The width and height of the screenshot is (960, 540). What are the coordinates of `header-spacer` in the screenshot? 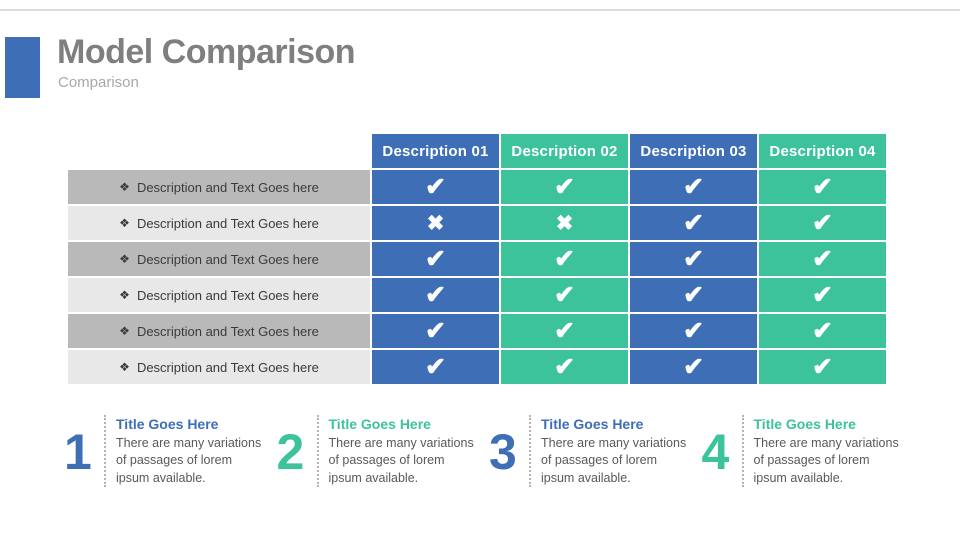 It's located at (219, 151).